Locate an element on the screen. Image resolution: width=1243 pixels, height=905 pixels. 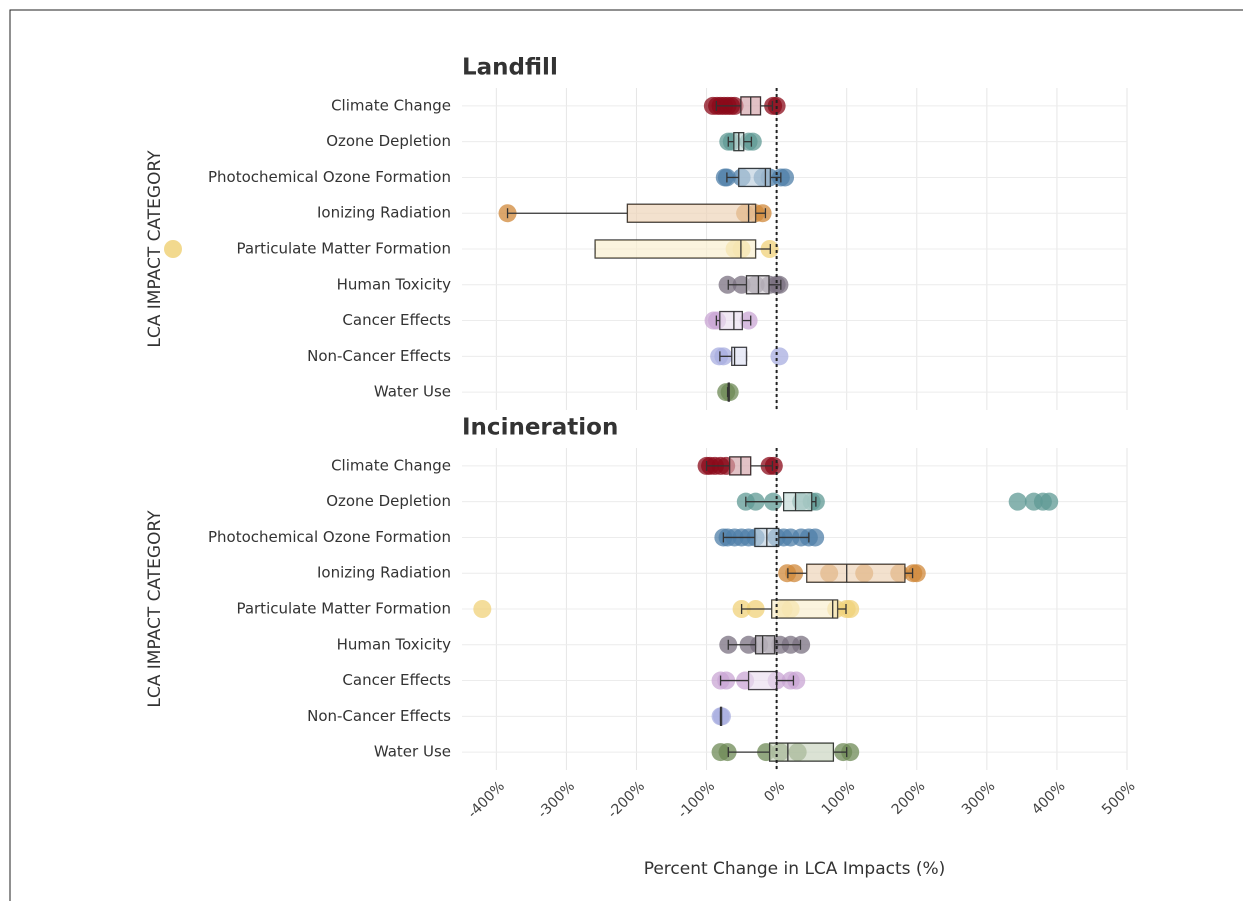
x-tick-label: -200% is located at coordinates (626, 799).